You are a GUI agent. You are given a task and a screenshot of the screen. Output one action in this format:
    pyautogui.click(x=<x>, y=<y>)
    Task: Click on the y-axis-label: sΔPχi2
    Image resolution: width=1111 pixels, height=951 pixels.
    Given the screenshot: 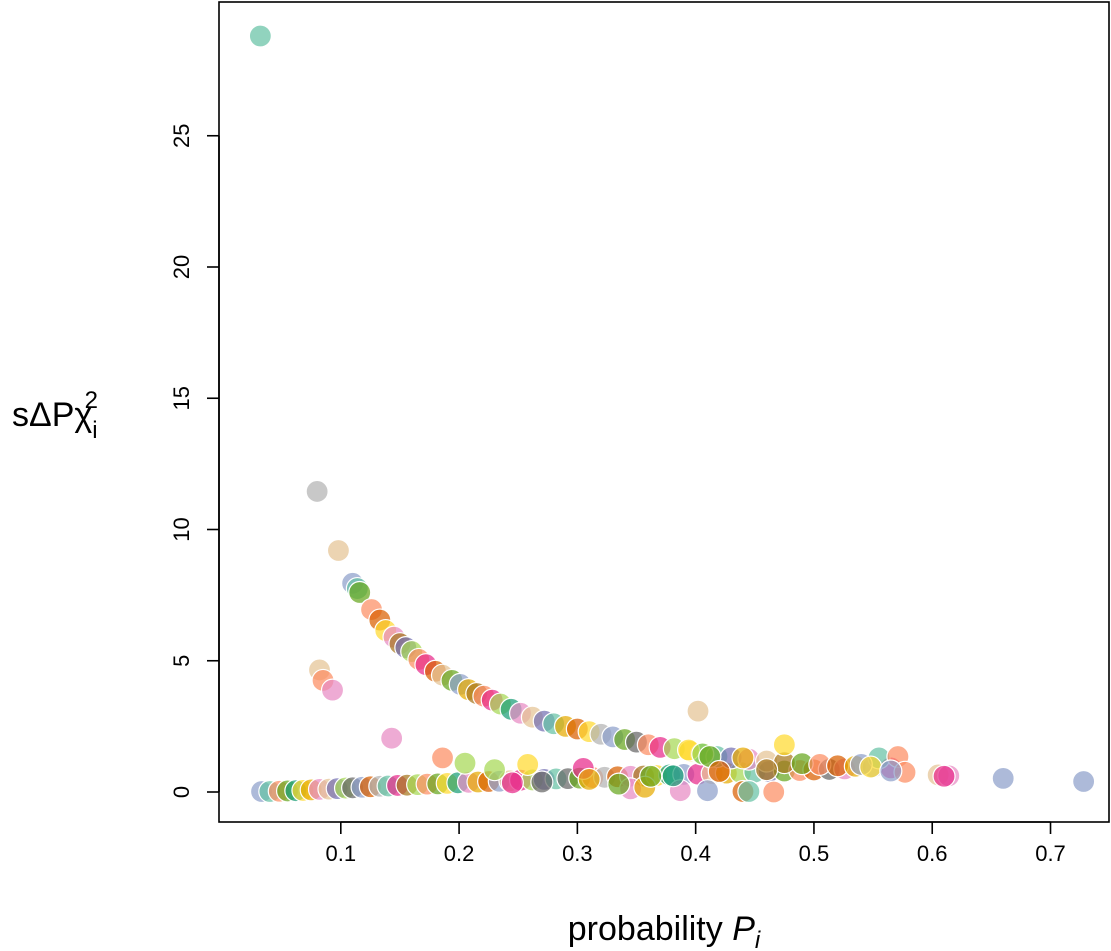 What is the action you would take?
    pyautogui.click(x=55, y=415)
    